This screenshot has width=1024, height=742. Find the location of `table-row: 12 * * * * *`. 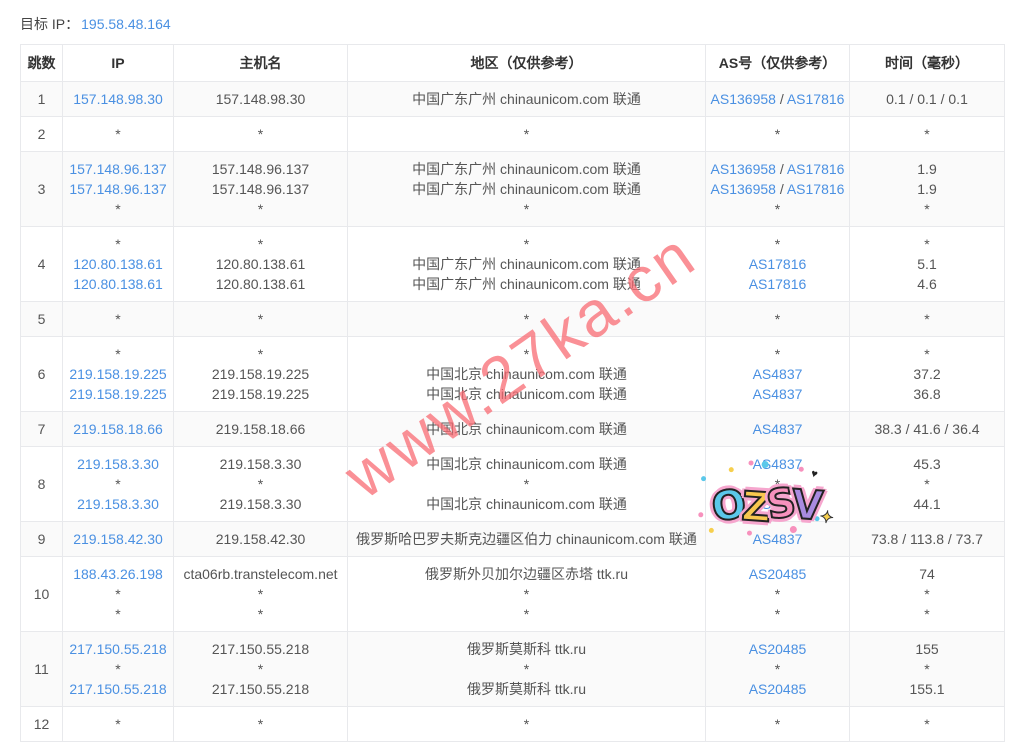

table-row: 12 * * * * * is located at coordinates (512, 724).